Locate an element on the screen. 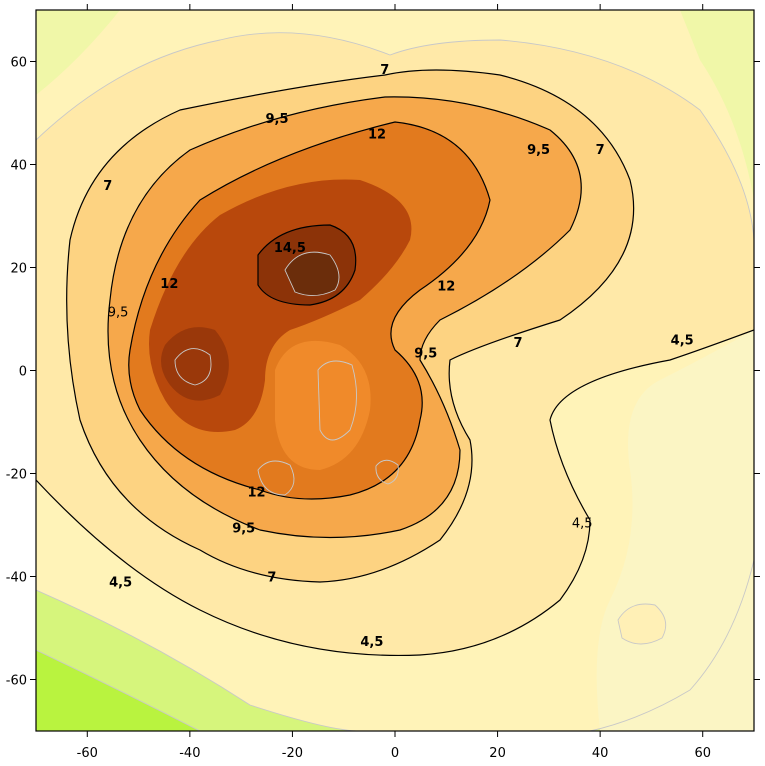 Image resolution: width=765 pixels, height=766 pixels. y-tick-label: -60 is located at coordinates (16, 681).